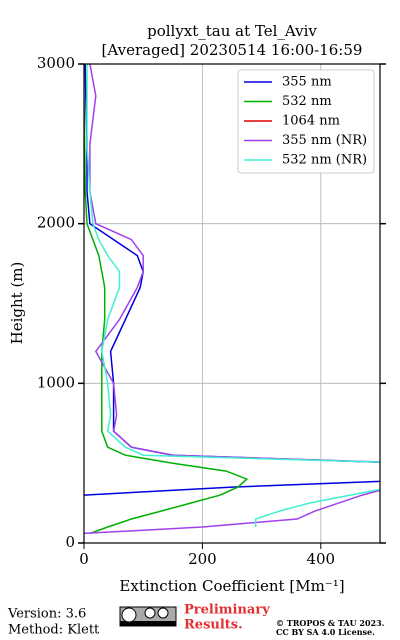  Describe the element at coordinates (232, 31) in the screenshot. I see `title: pollyxt_tau at Tel_Aviv` at that location.